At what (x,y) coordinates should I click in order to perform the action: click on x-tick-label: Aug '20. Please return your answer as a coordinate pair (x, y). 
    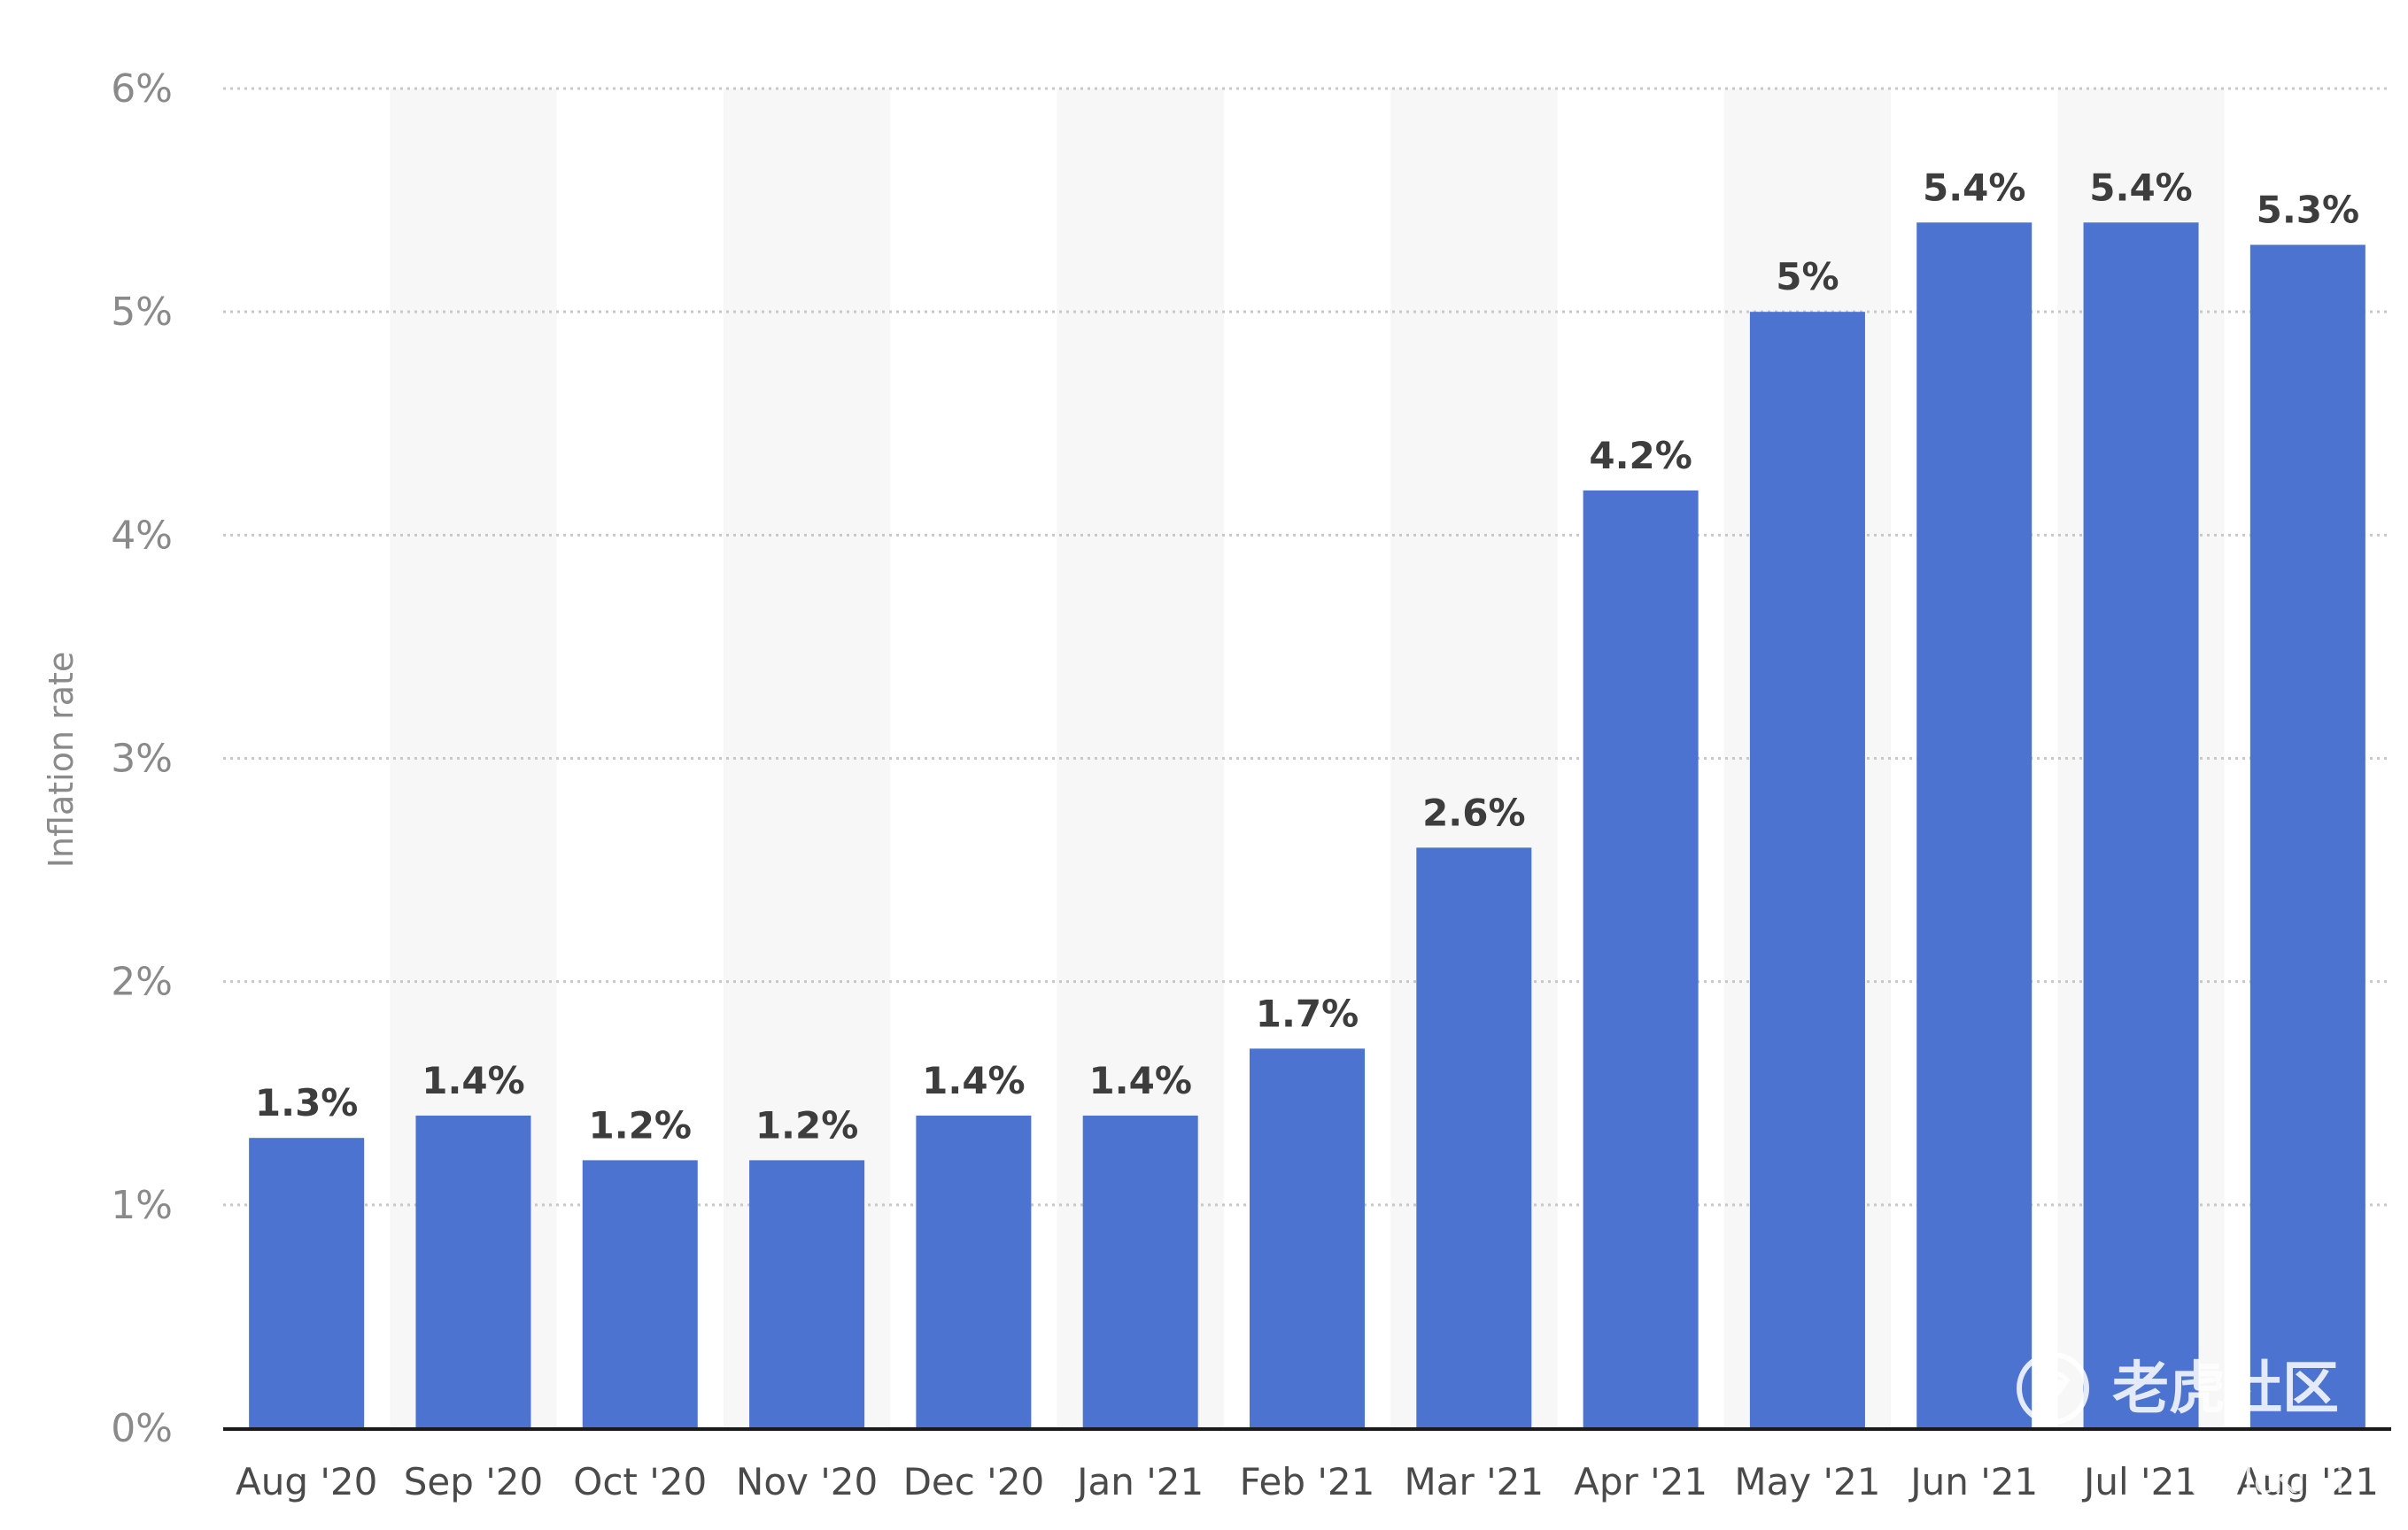
    Looking at the image, I should click on (306, 1481).